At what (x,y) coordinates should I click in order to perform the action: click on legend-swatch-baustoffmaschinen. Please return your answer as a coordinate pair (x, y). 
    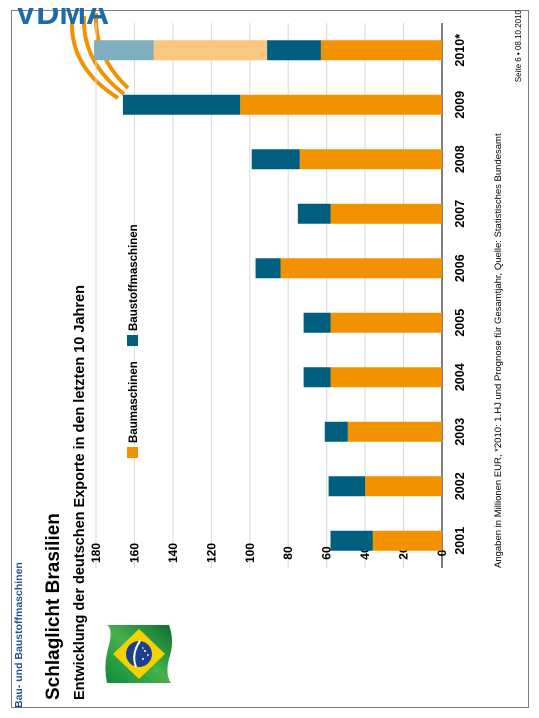
    Looking at the image, I should click on (132, 340).